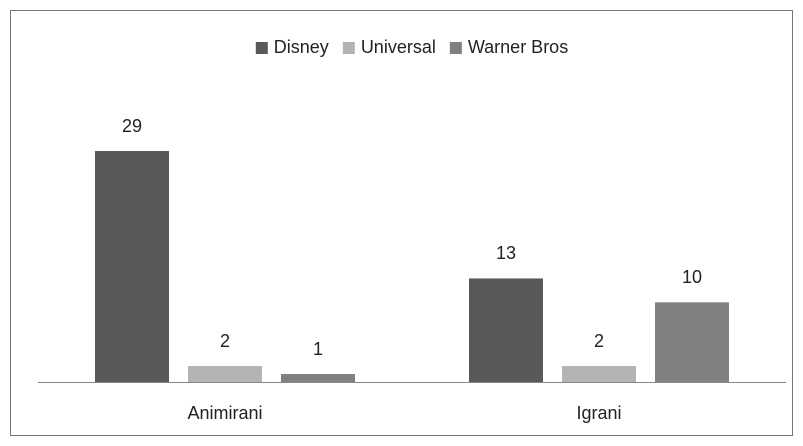  Describe the element at coordinates (224, 413) in the screenshot. I see `x-tick-label: Animirani` at that location.